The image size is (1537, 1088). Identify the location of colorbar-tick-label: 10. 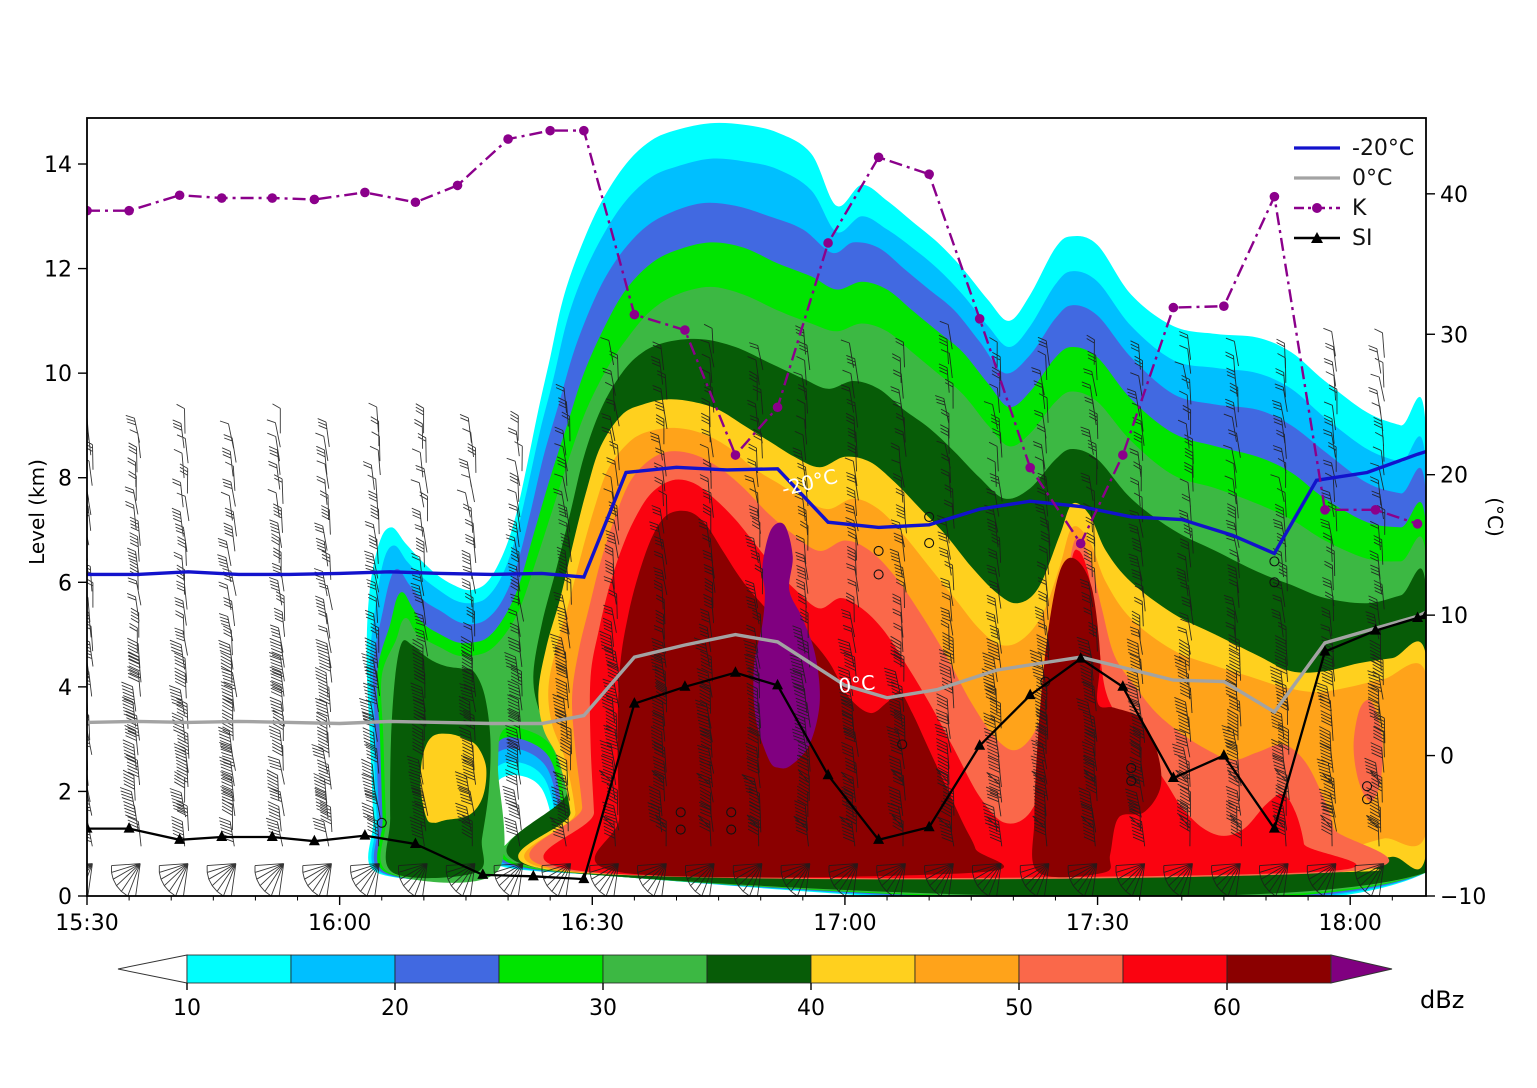
(187, 1008).